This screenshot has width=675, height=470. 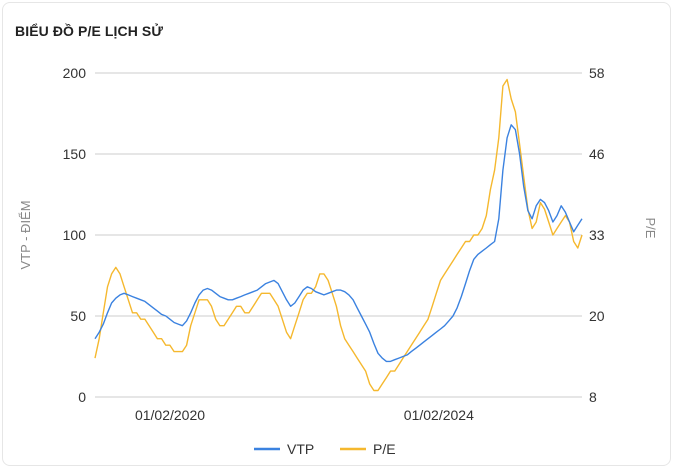 What do you see at coordinates (75, 235) in the screenshot?
I see `y-left-tick-label: 100` at bounding box center [75, 235].